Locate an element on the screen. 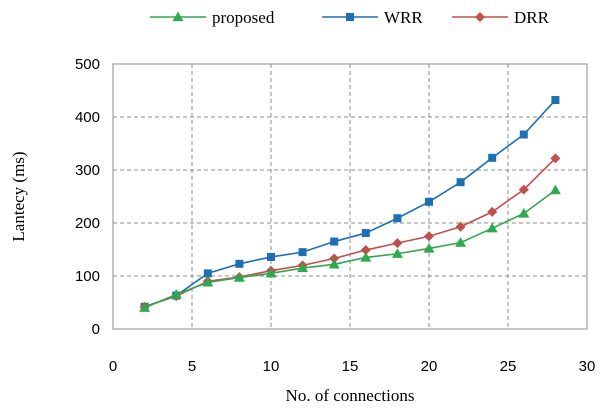 The height and width of the screenshot is (409, 603). legend-item-proposed: proposed is located at coordinates (212, 17).